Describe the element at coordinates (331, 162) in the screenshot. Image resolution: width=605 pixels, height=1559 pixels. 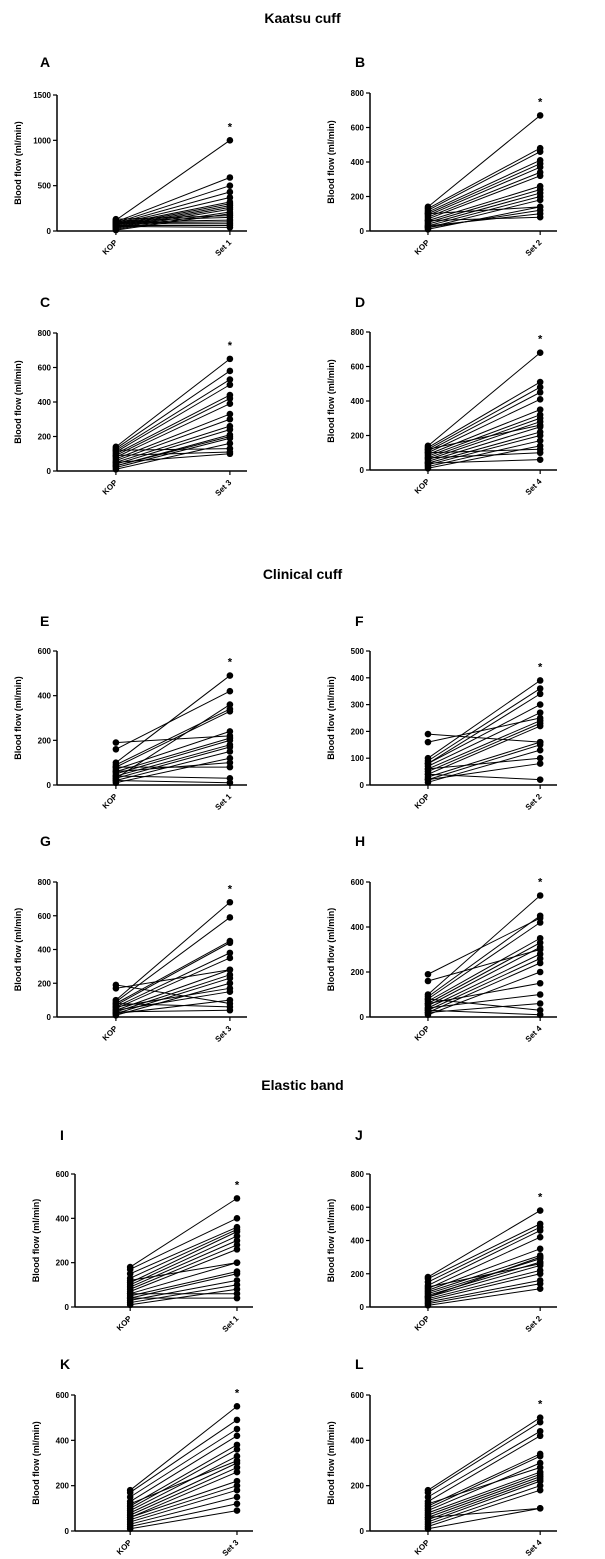
I see `y-axis-label-b: Blood flow (ml/min)` at that location.